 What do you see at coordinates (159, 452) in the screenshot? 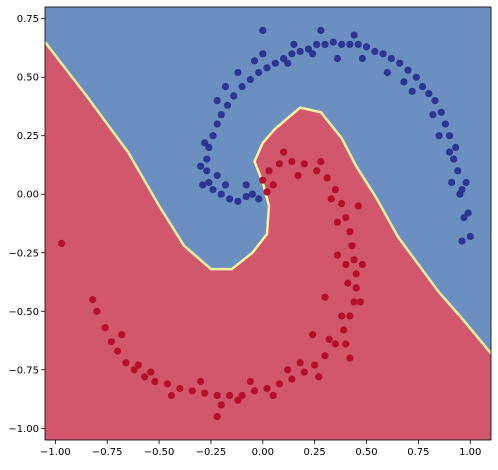
I see `x-tick-label: −0.50` at bounding box center [159, 452].